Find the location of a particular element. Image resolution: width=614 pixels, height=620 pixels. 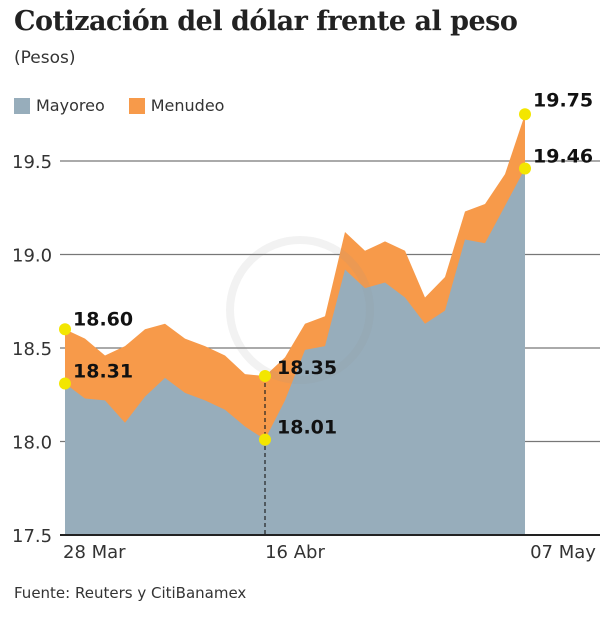

data-label: 18.60 is located at coordinates (103, 319).